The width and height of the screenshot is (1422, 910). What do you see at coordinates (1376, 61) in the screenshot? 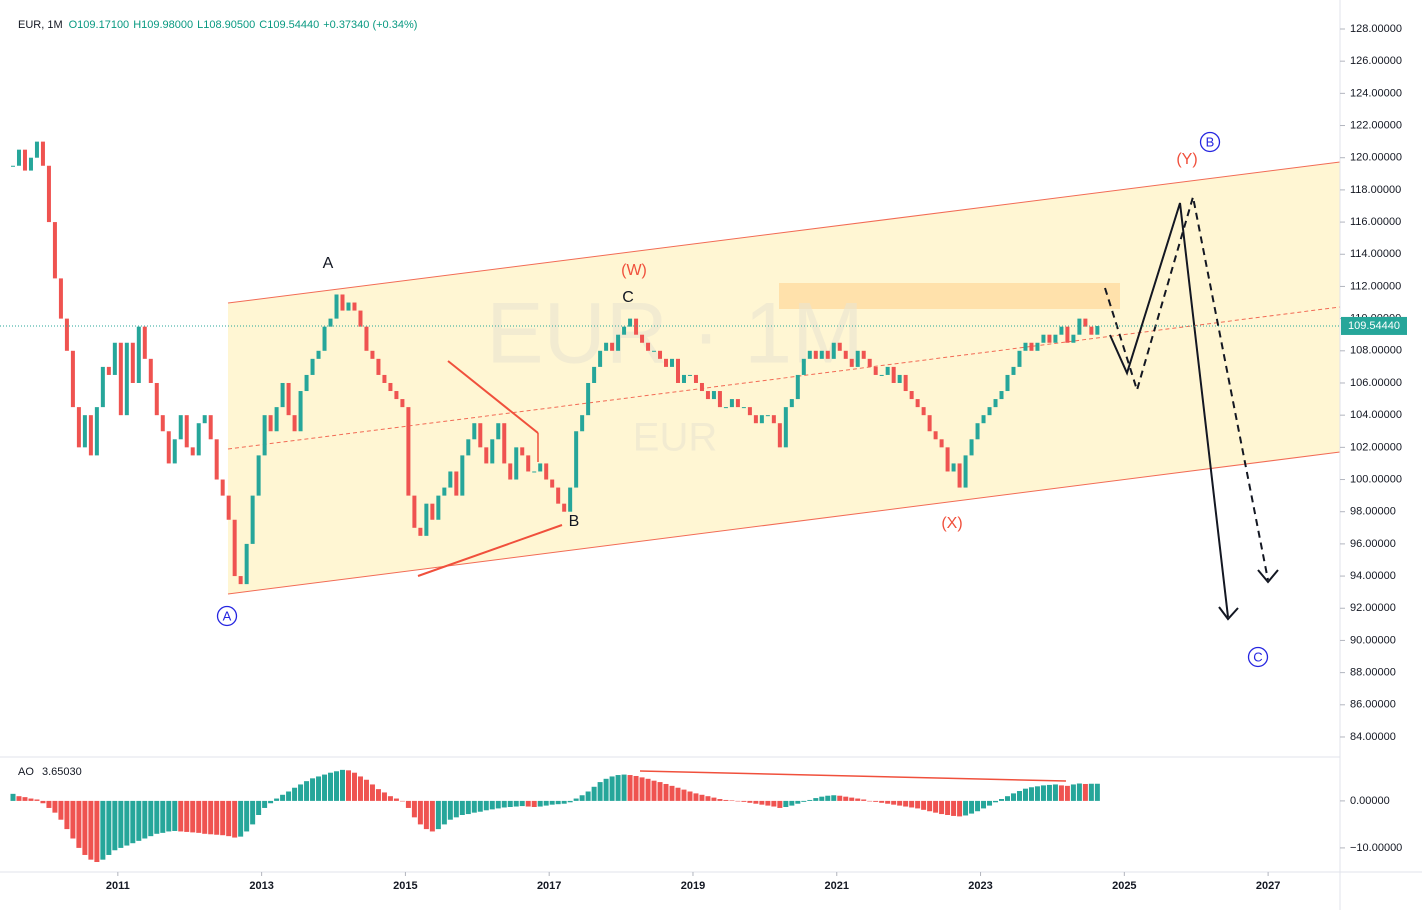
I see `y-tick-label: 126.00000` at bounding box center [1376, 61].